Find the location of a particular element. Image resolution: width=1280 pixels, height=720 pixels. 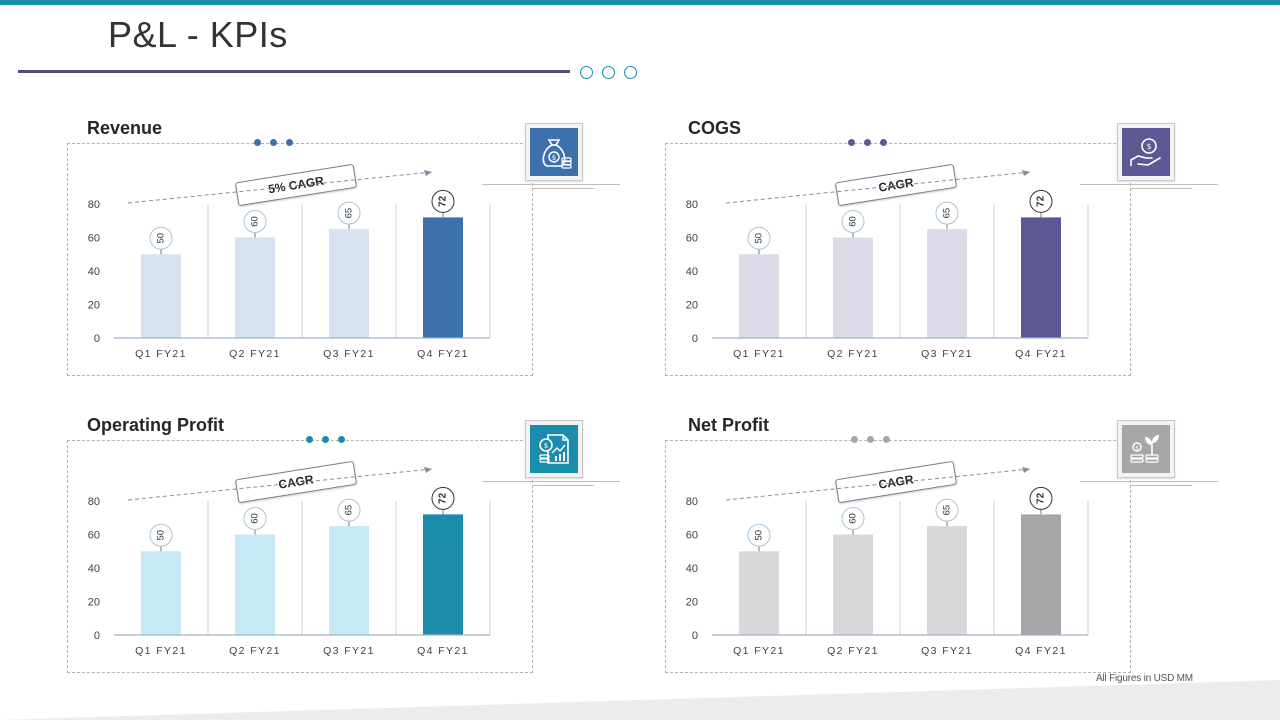

op-data-label-1: 50 is located at coordinates (161, 535).